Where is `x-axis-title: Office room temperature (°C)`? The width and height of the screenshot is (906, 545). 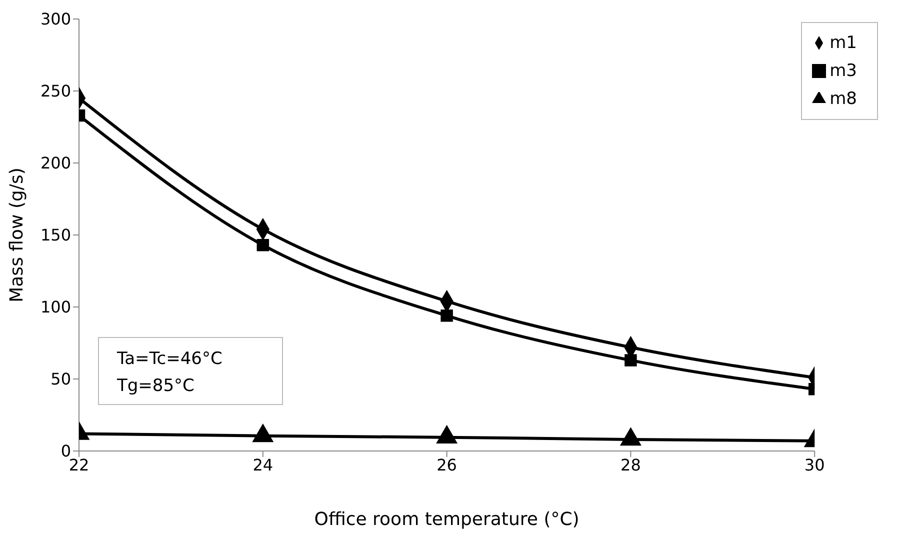
x-axis-title: Office room temperature (°C) is located at coordinates (447, 519).